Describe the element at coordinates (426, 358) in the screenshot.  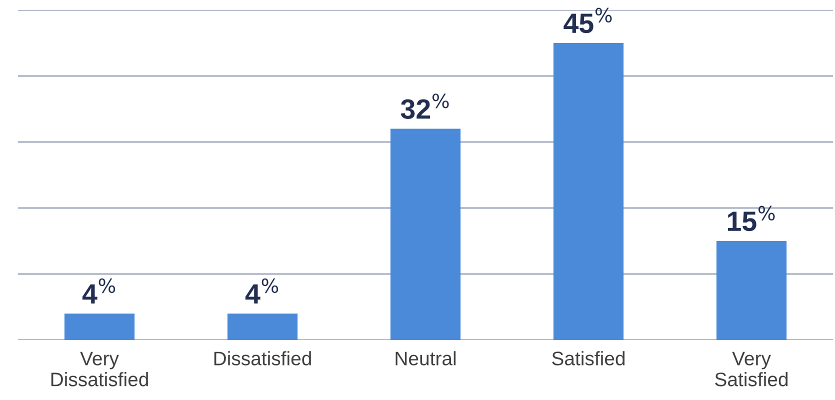
I see `x-tick-label: Neutral` at that location.